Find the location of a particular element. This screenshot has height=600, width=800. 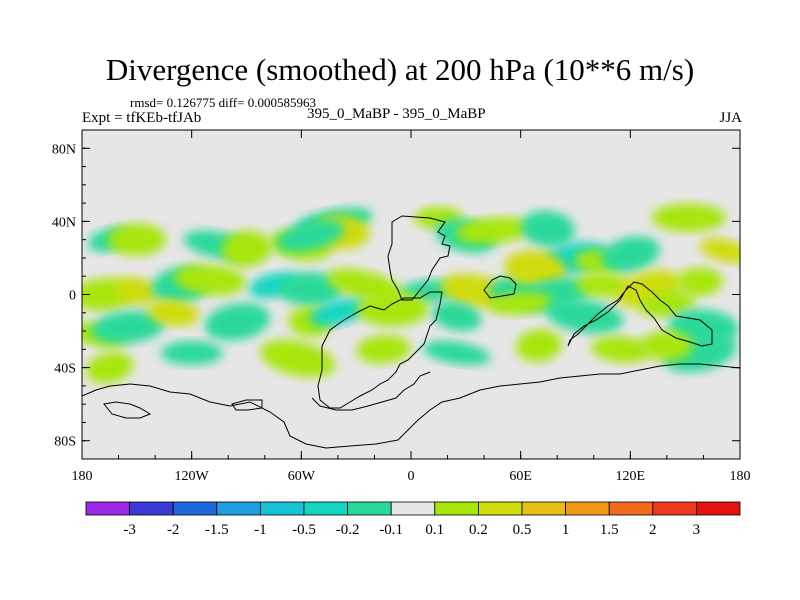

colorbar-label: -2 is located at coordinates (173, 530).